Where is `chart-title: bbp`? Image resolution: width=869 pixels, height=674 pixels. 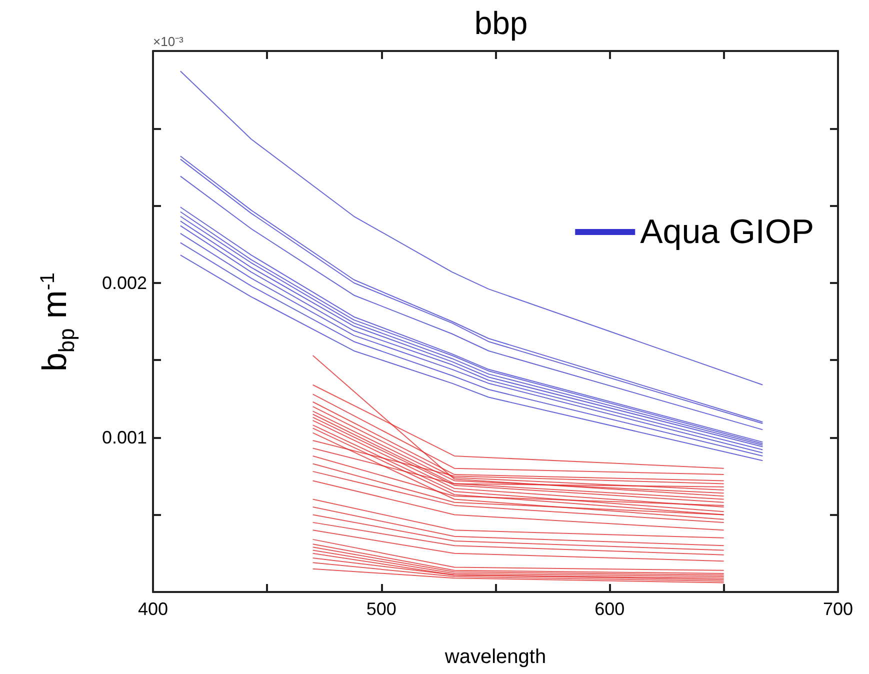
chart-title: bbp is located at coordinates (501, 23).